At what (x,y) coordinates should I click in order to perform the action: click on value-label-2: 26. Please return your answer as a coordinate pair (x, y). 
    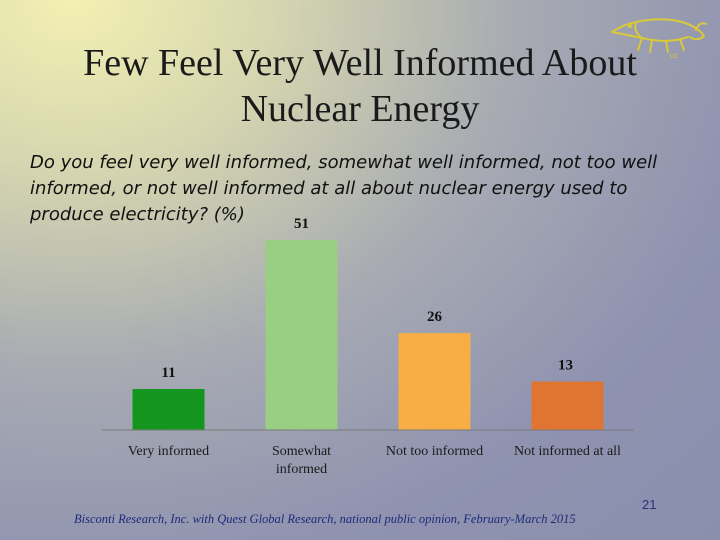
    Looking at the image, I should click on (435, 317).